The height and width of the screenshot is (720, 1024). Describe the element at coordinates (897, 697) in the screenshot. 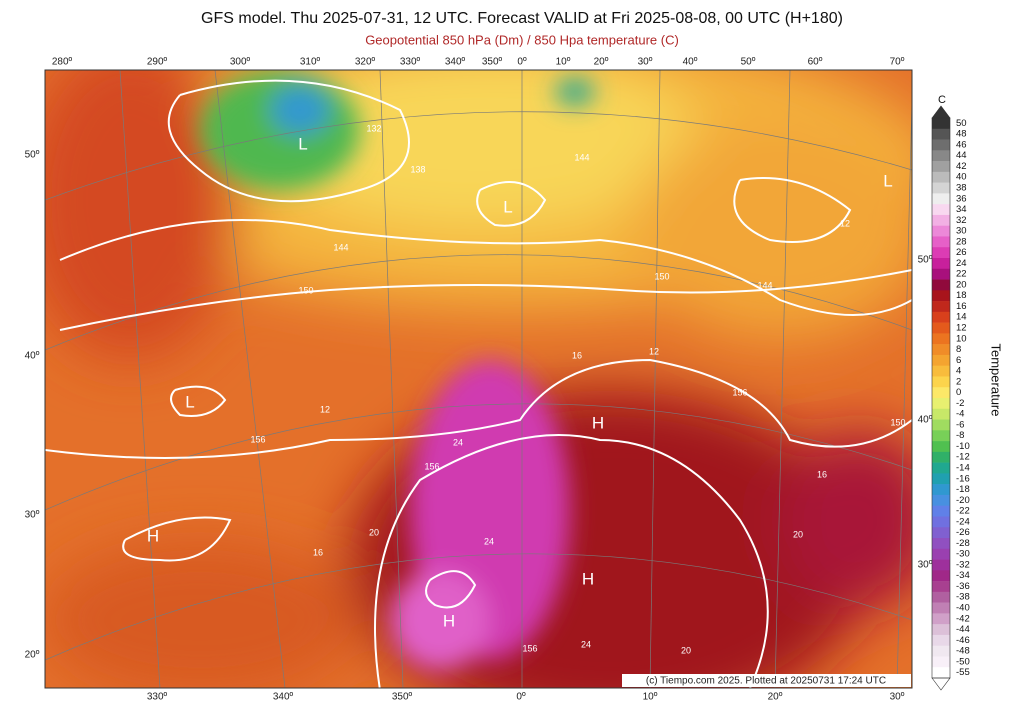

I see `lon-label: 30º` at that location.